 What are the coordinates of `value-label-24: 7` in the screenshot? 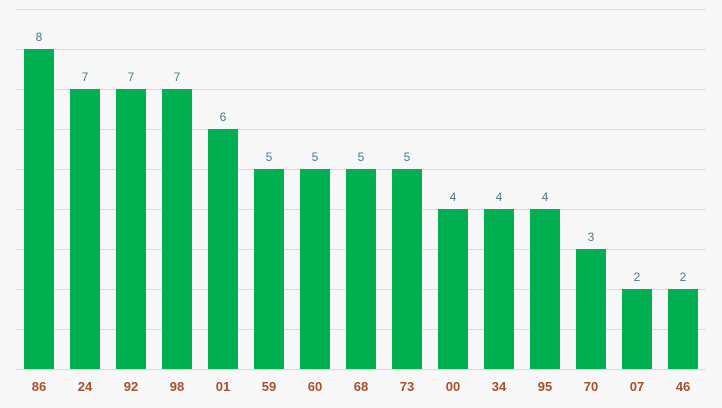 It's located at (85, 77).